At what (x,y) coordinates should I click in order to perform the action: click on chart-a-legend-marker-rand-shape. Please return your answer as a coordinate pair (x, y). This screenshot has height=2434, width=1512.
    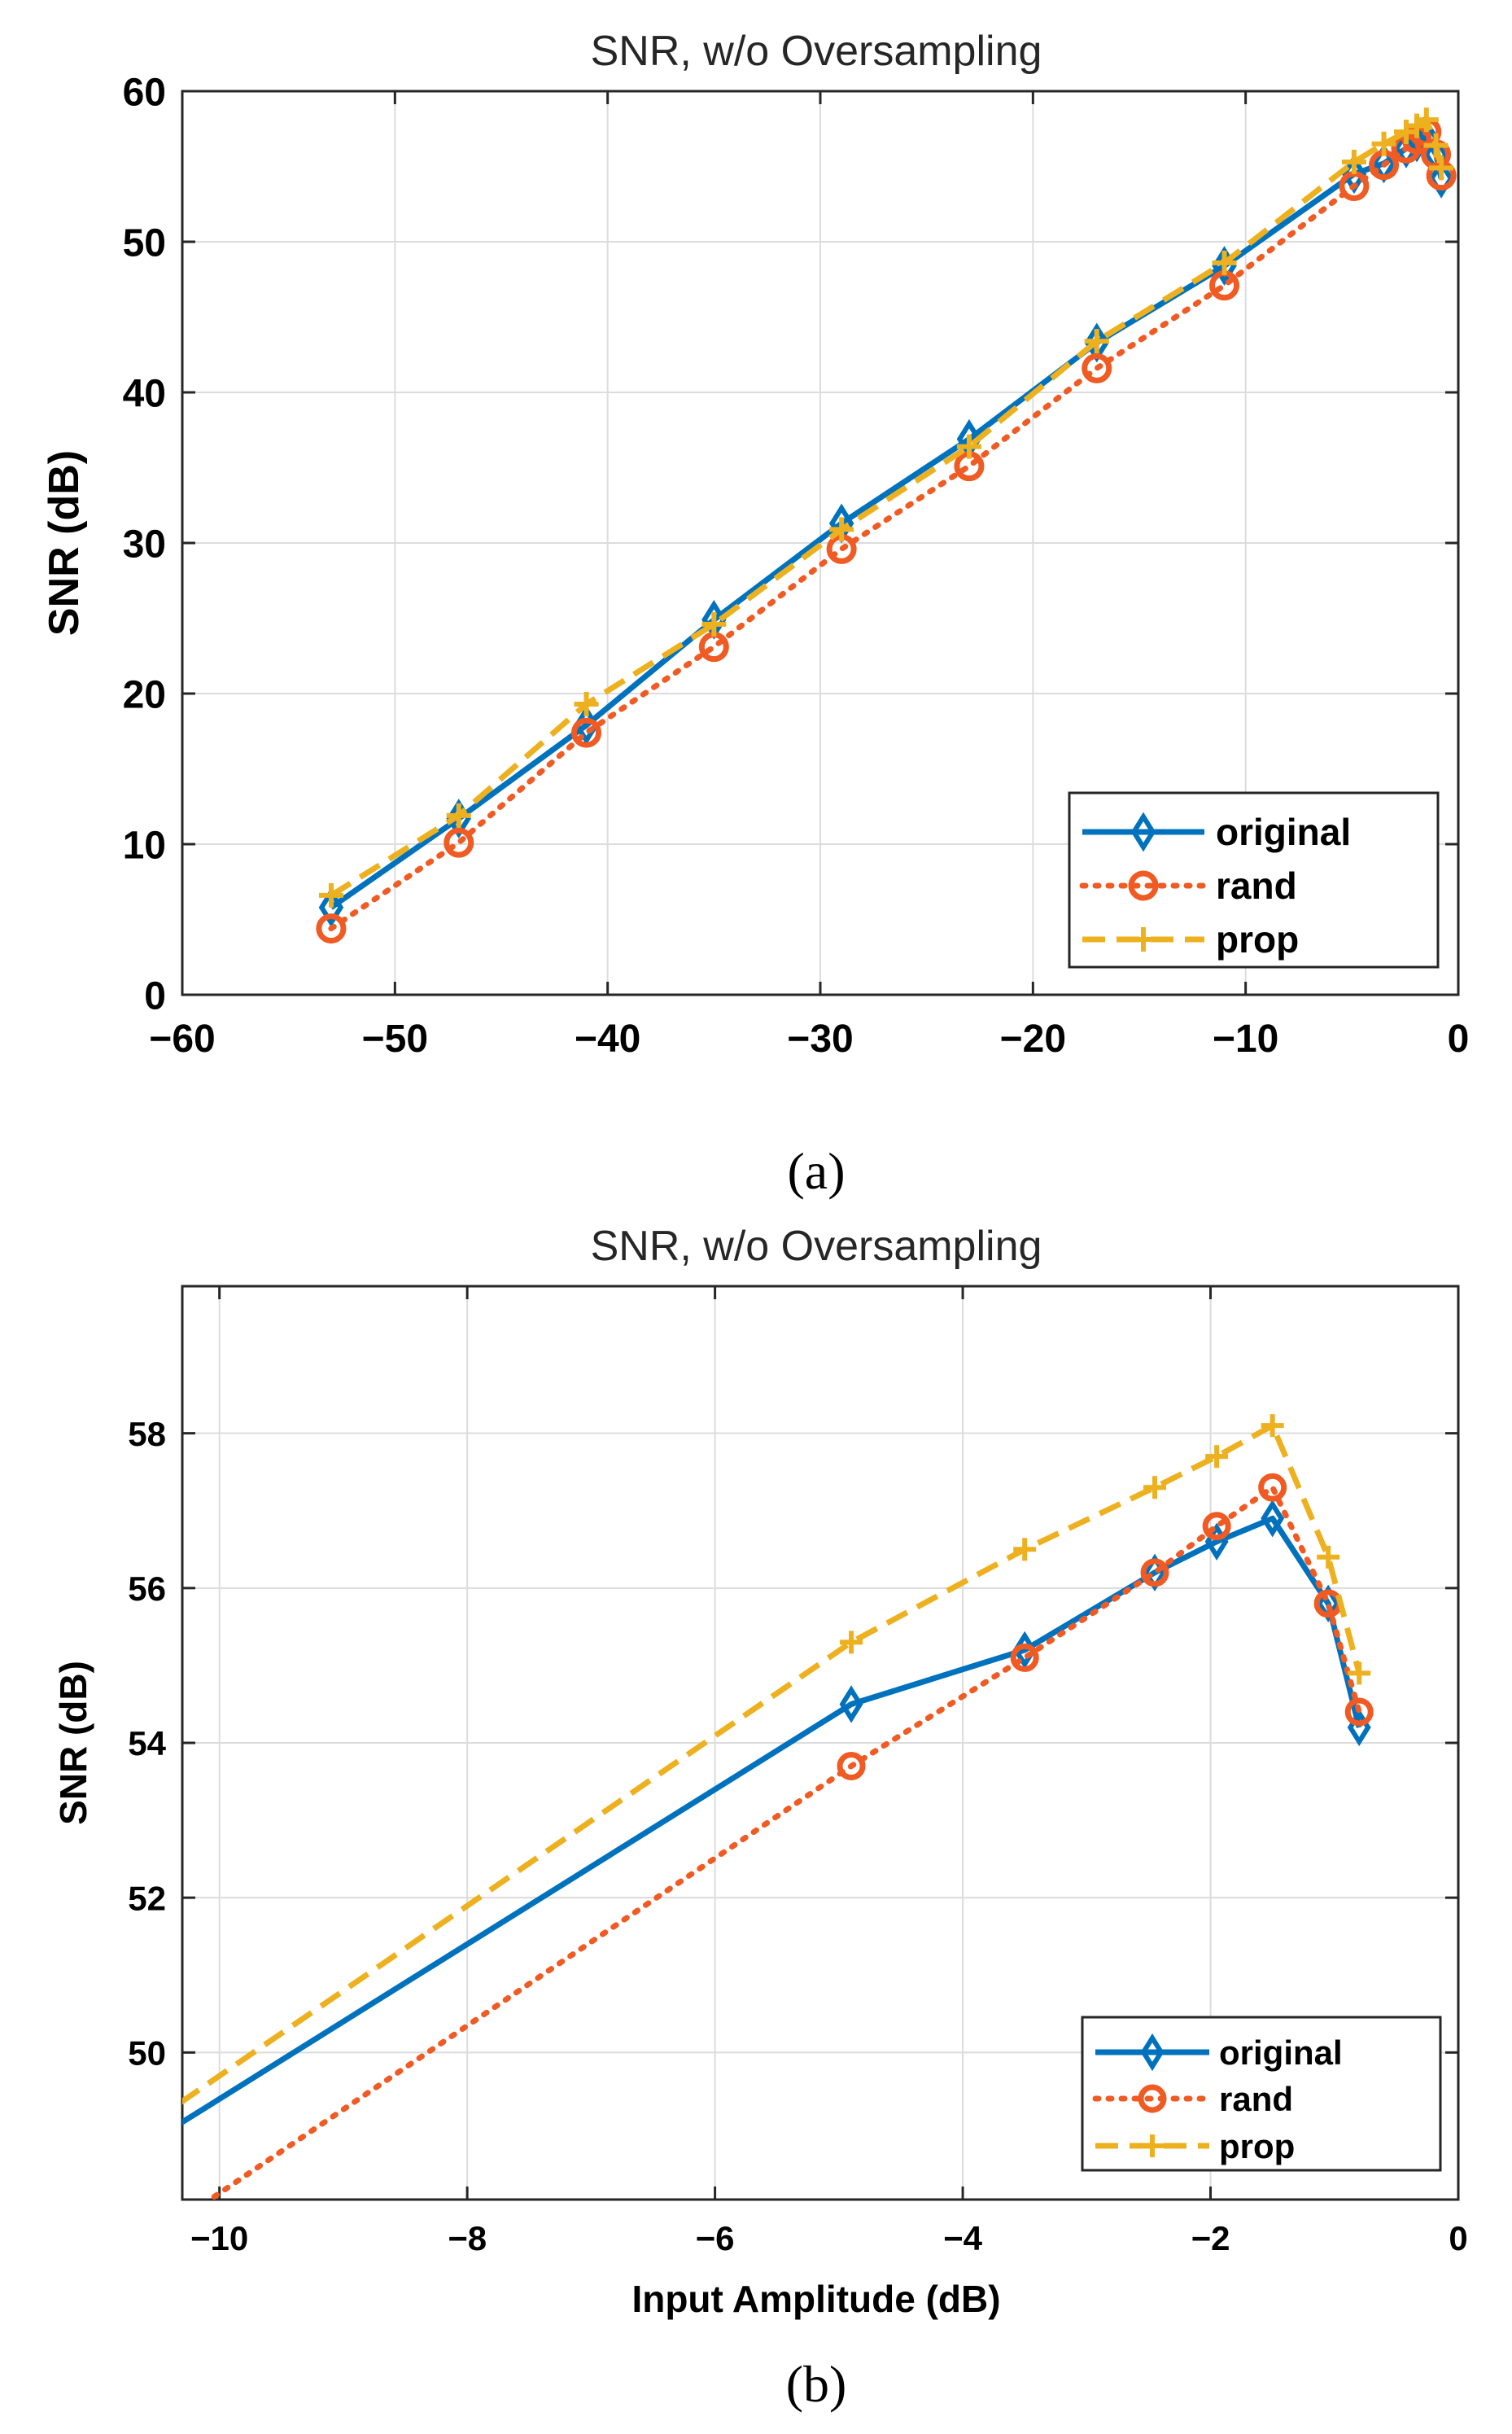
    Looking at the image, I should click on (1143, 885).